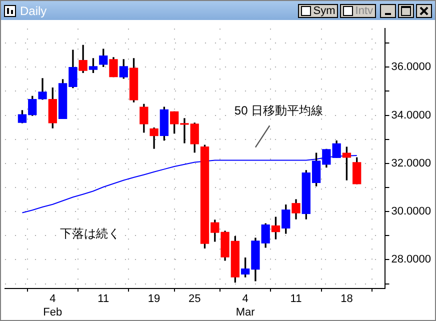 This screenshot has width=436, height=321. What do you see at coordinates (279, 111) in the screenshot?
I see `annotation: 50 日移動平均線` at bounding box center [279, 111].